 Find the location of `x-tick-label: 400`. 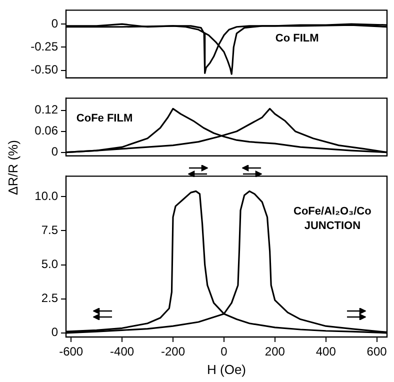

x-tick-label: 400 is located at coordinates (326, 351).